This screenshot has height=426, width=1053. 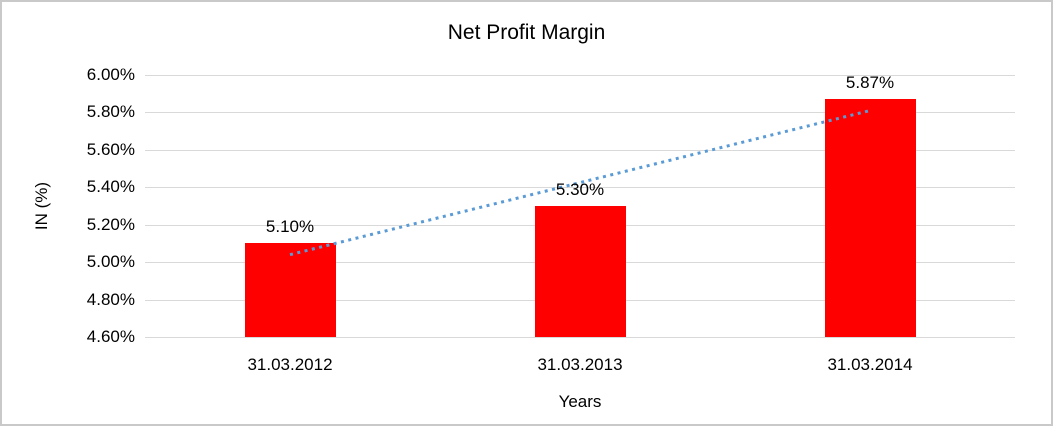 I want to click on y-tick-label: 5.40%, so click(x=110, y=186).